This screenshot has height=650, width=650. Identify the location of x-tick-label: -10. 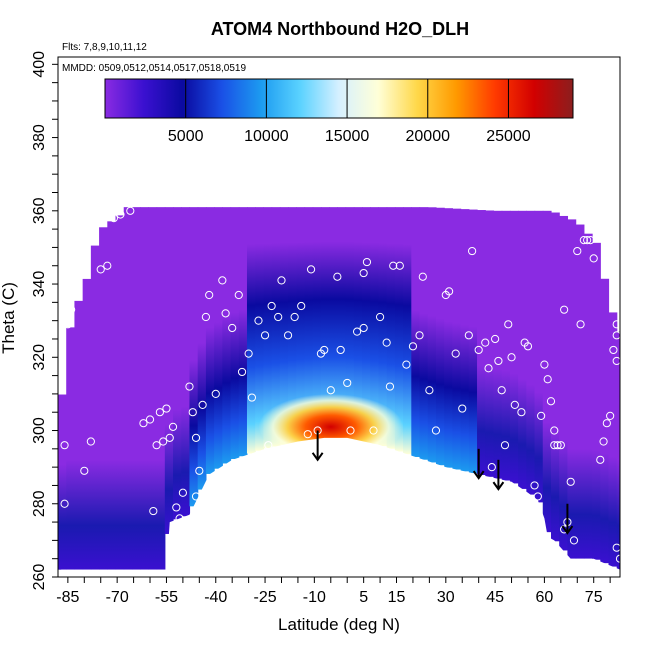
(314, 597).